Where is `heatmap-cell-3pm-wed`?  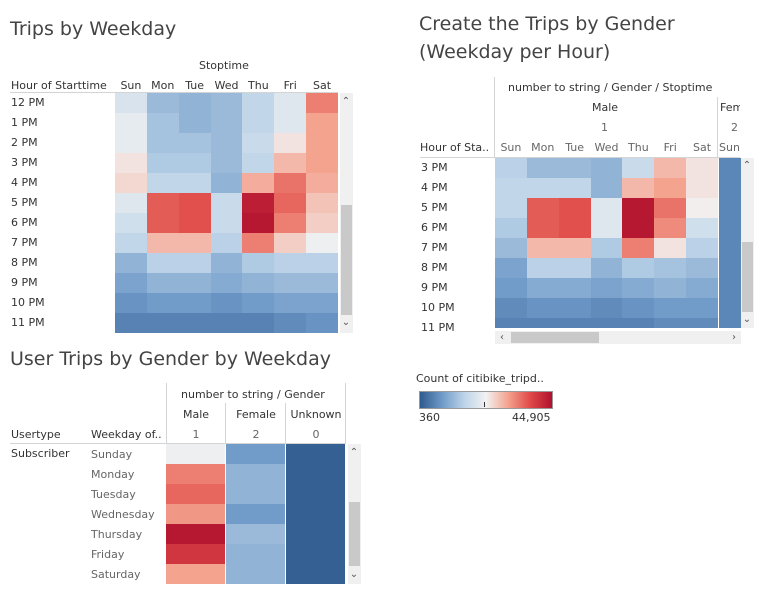 heatmap-cell-3pm-wed is located at coordinates (226, 163).